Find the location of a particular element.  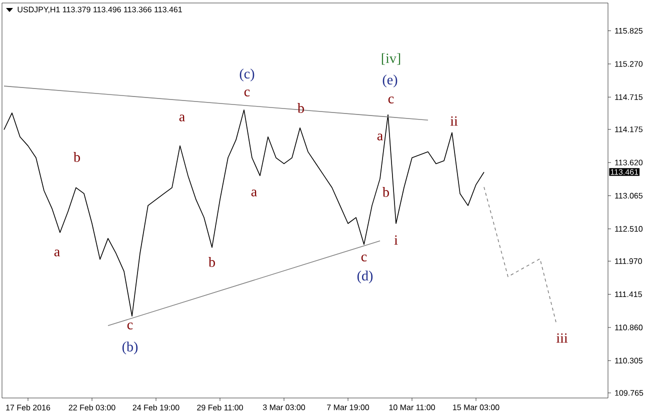

chart-title: USDJPY,H1 113.379 113.496 113.366 113.461 is located at coordinates (100, 10).